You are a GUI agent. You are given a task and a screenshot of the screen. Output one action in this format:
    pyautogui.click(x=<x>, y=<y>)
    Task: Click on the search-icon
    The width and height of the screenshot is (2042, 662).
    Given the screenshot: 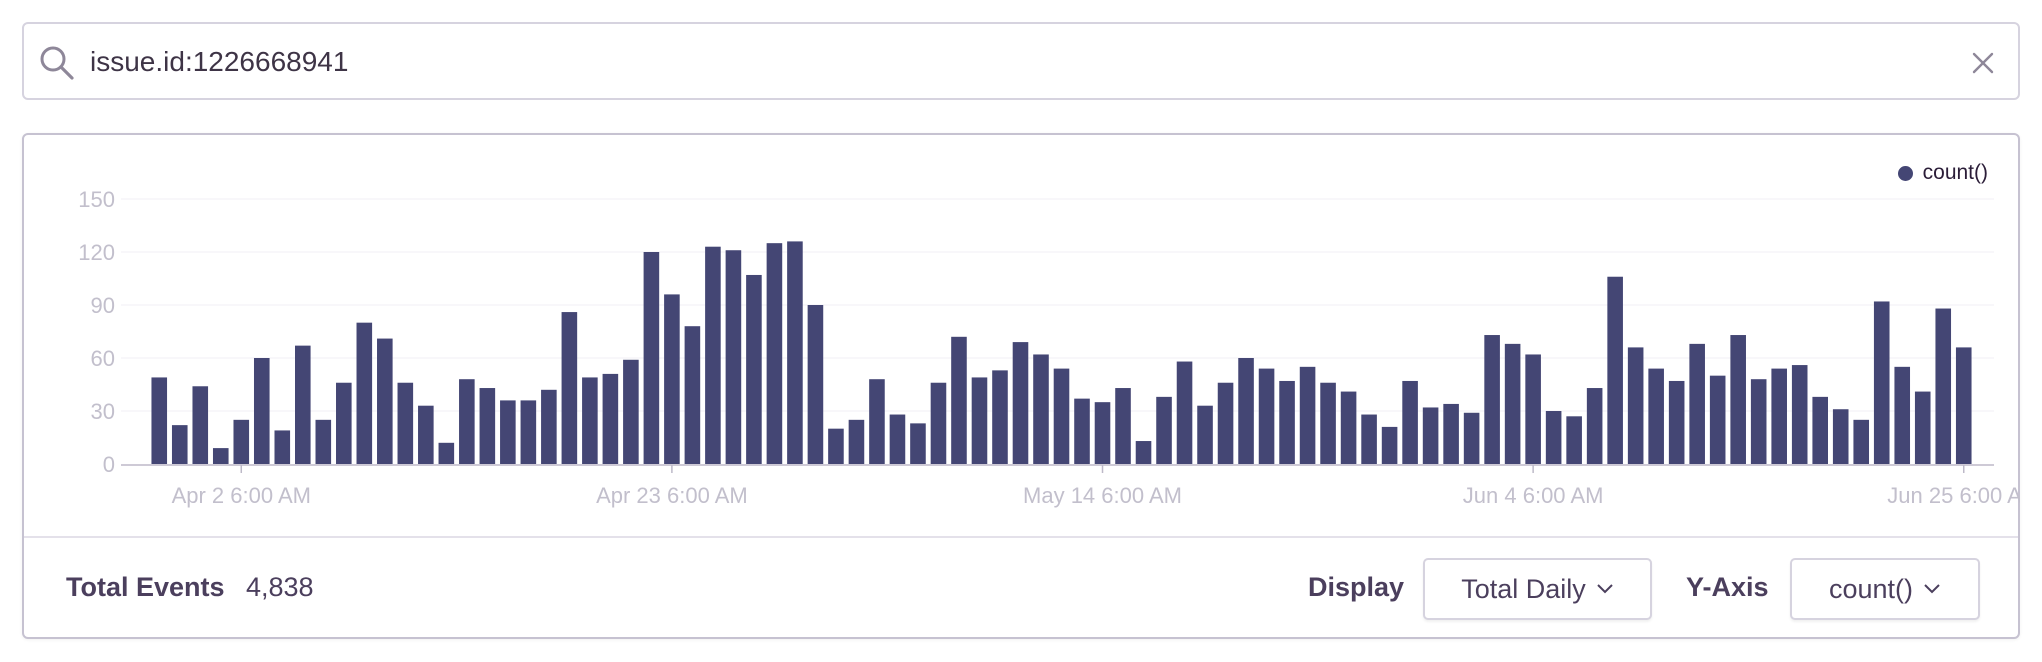 What is the action you would take?
    pyautogui.click(x=57, y=63)
    